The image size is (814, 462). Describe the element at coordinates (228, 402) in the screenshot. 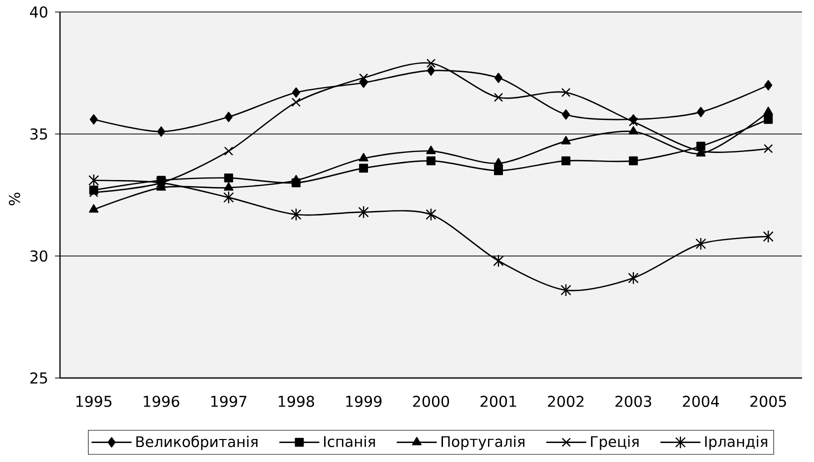

I see `x-tick-label: 1997` at that location.